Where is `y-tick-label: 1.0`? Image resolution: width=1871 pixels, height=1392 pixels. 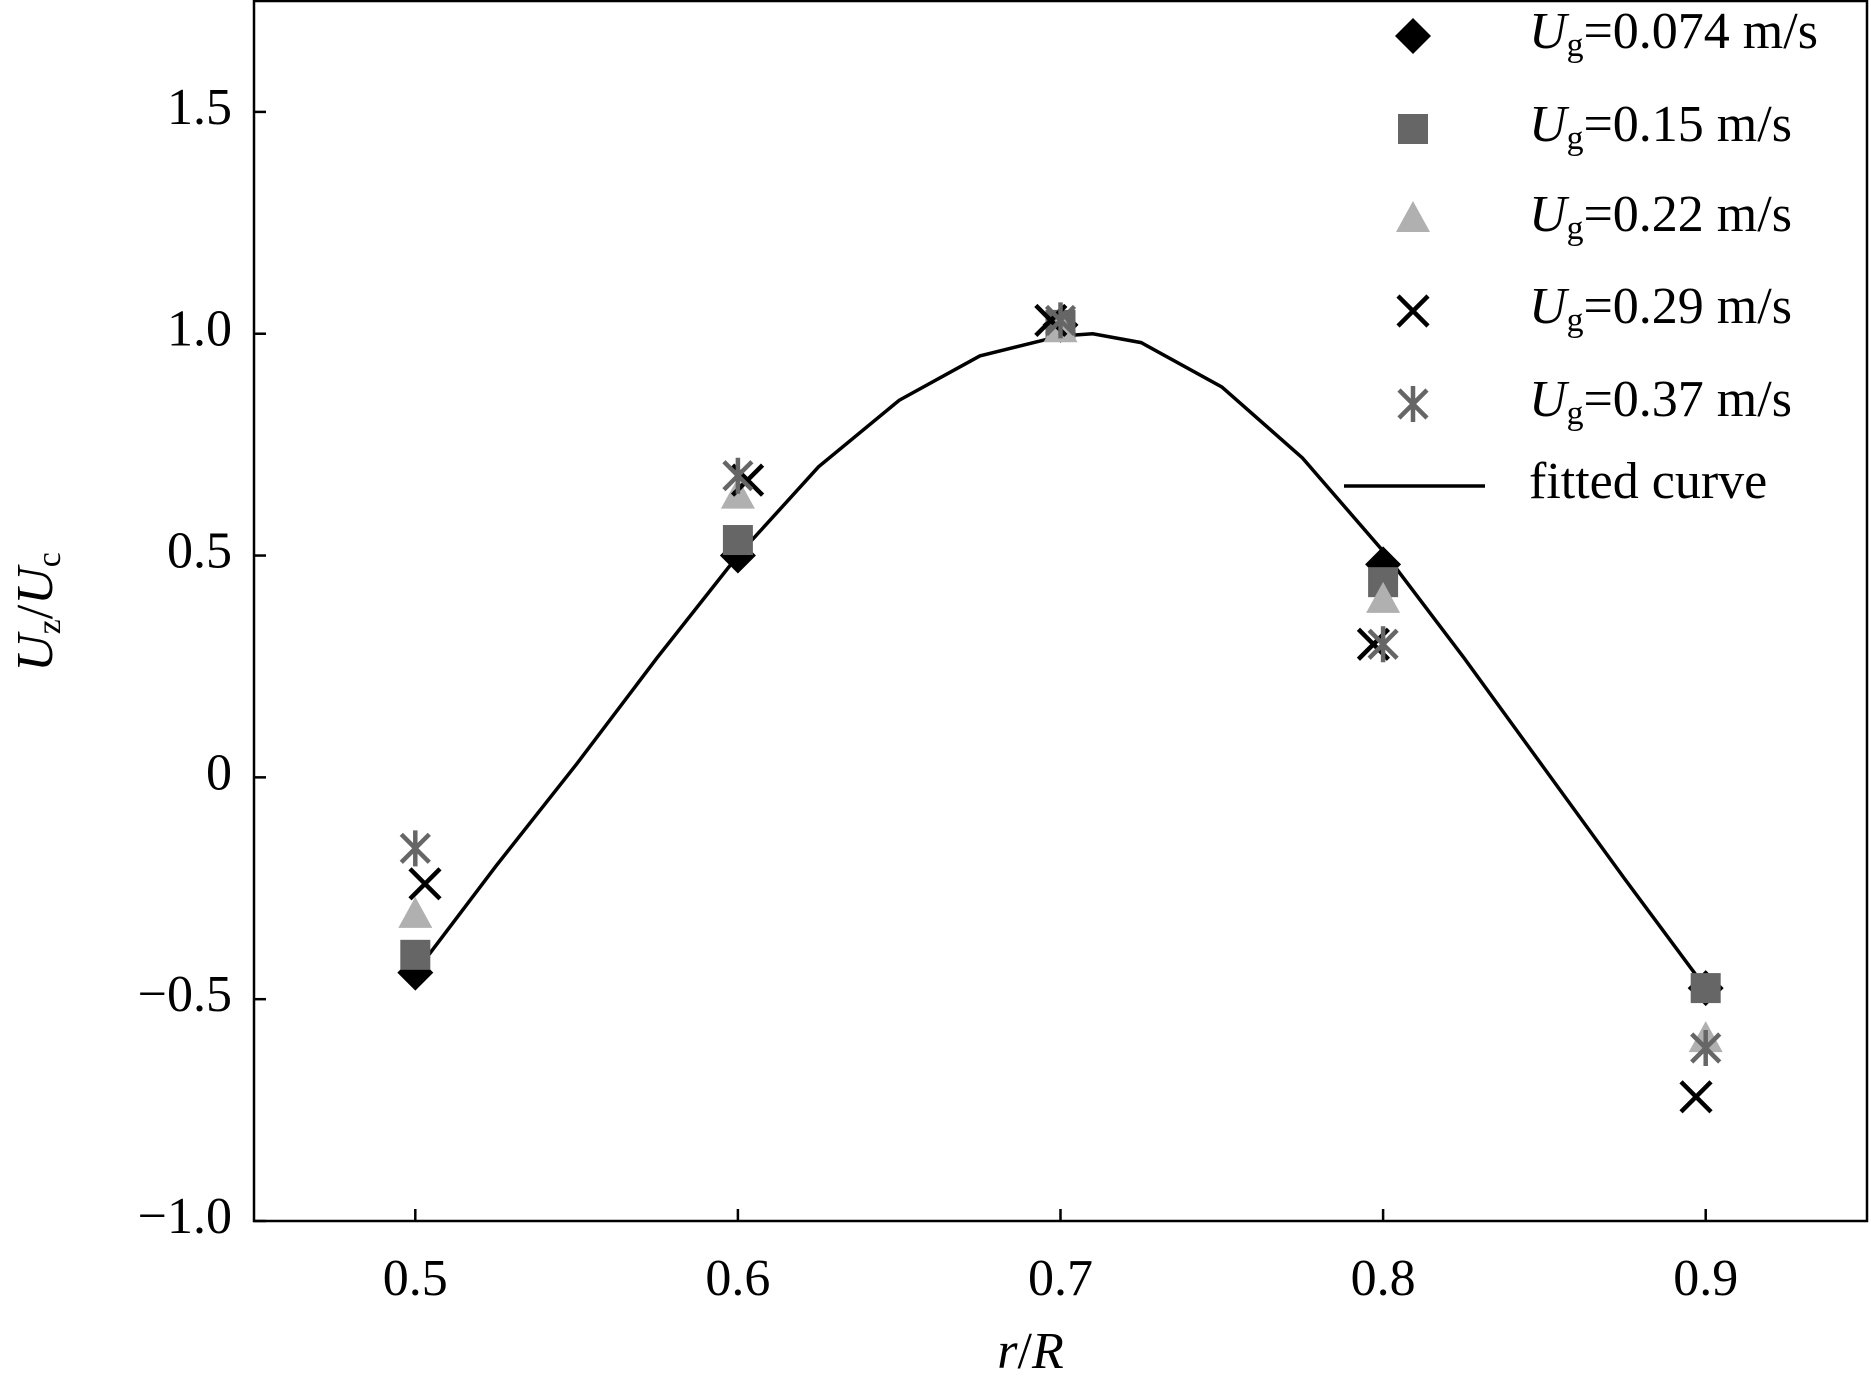
y-tick-label: 1.0 is located at coordinates (199, 329).